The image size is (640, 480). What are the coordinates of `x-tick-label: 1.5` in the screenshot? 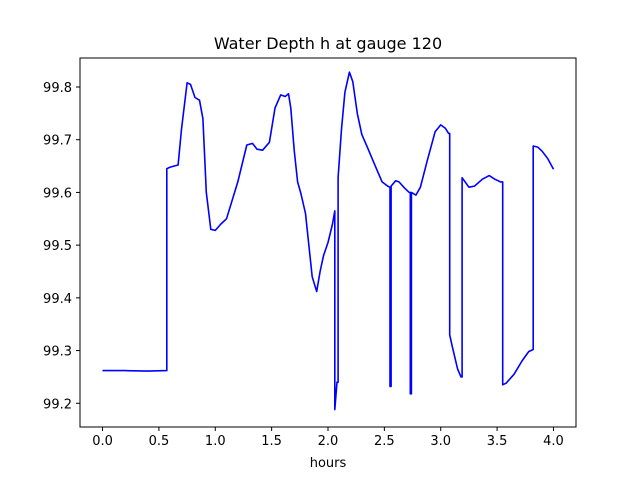 It's located at (271, 441).